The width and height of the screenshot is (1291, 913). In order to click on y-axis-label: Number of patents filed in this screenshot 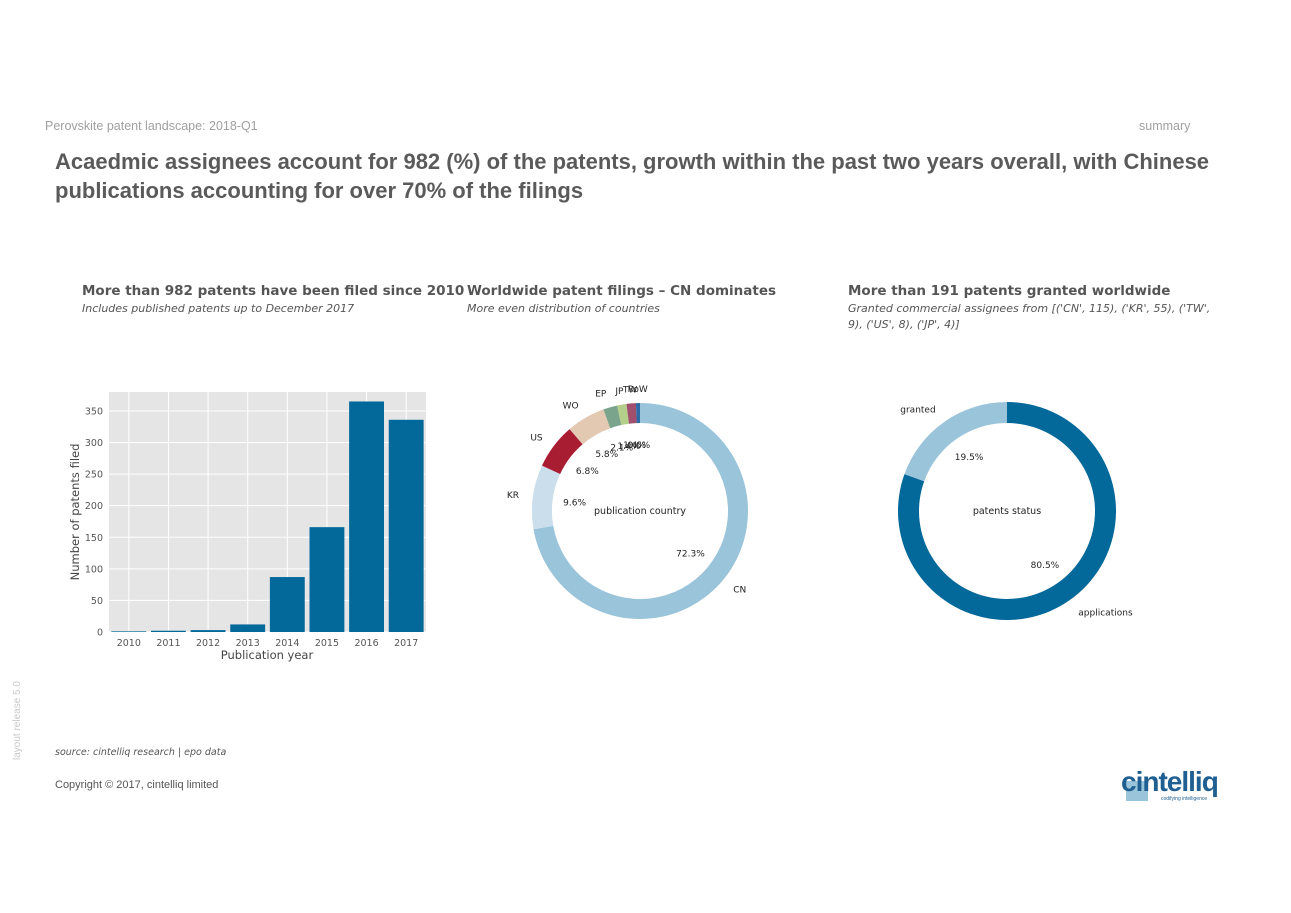, I will do `click(75, 512)`.